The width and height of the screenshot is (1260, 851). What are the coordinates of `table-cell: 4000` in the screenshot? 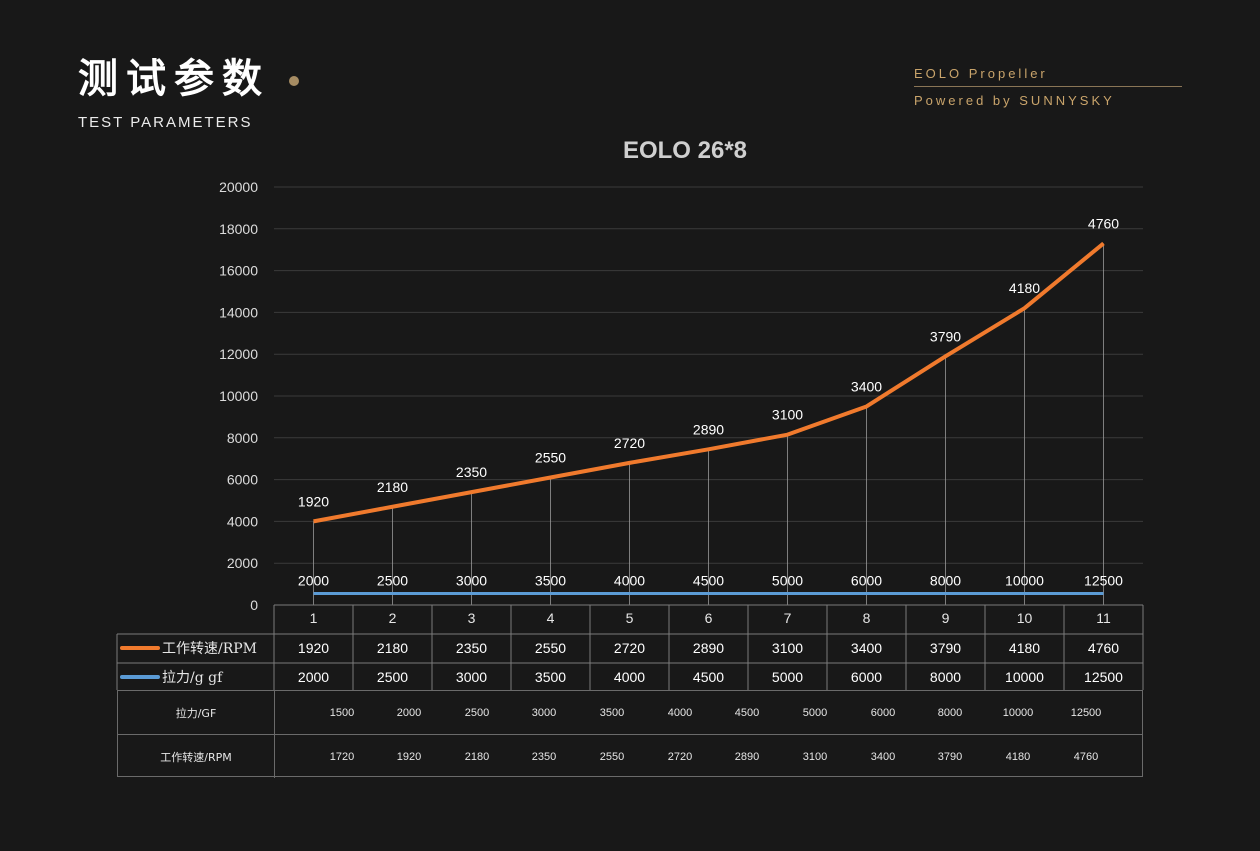 It's located at (629, 677).